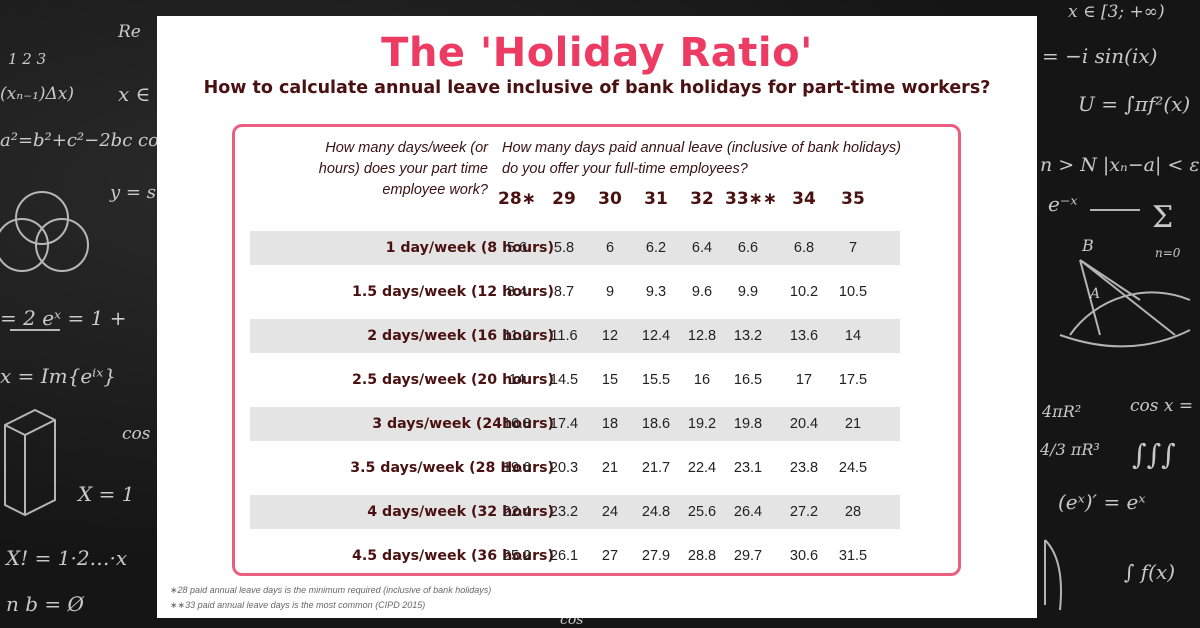  What do you see at coordinates (27, 59) in the screenshot?
I see `chalk-formula: 1 2 3` at bounding box center [27, 59].